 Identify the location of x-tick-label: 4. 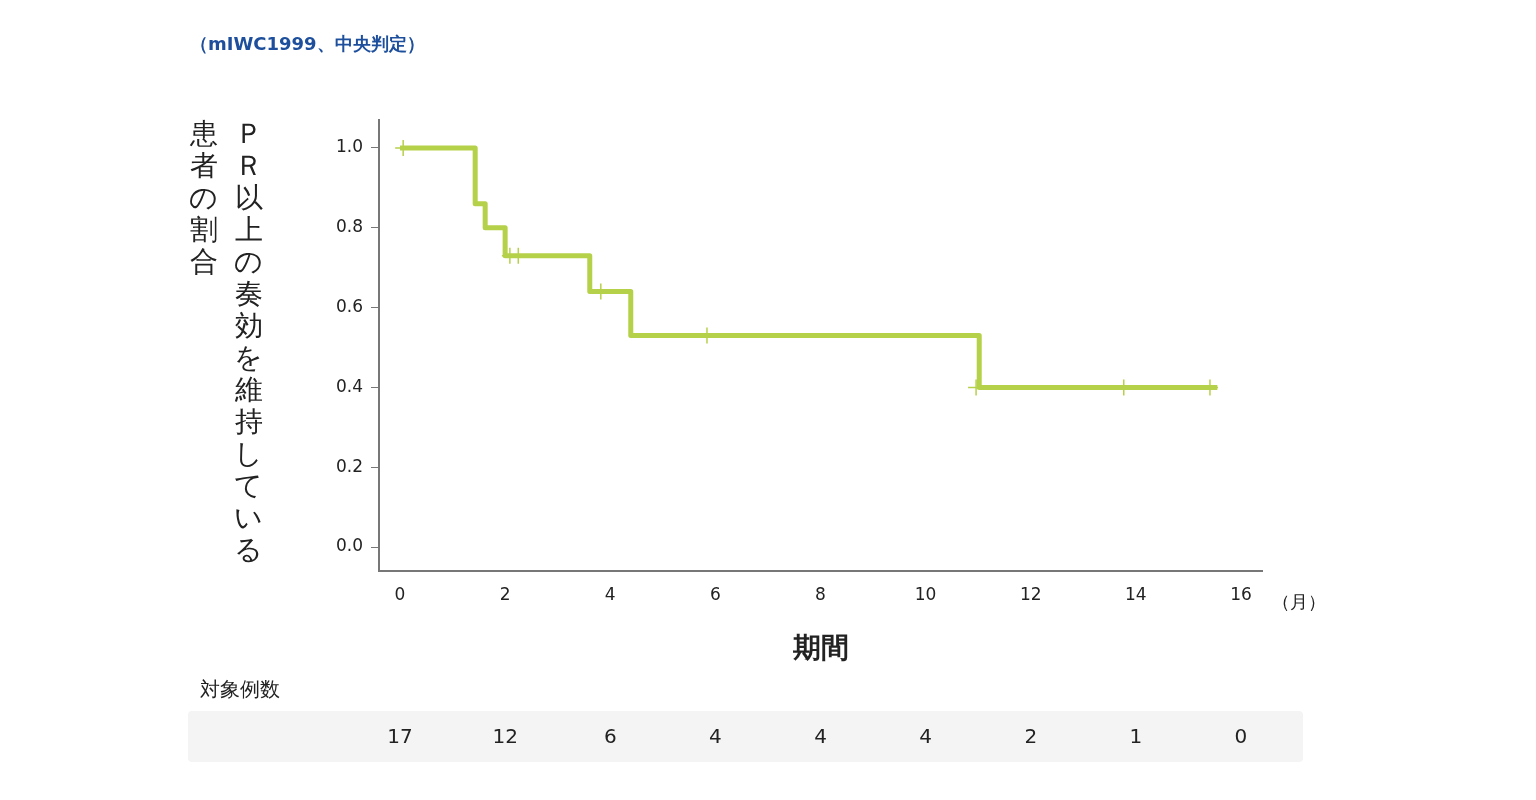
(610, 593).